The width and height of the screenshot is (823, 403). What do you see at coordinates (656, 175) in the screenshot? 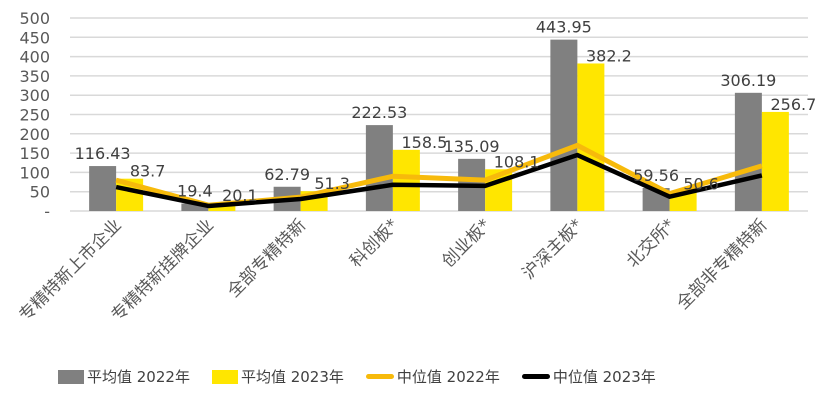
I see `data-label: 59.56` at bounding box center [656, 175].